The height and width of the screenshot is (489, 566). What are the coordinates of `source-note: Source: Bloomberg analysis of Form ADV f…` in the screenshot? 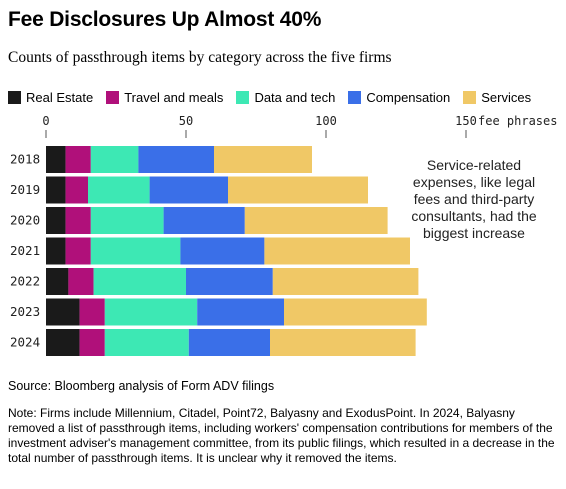 It's located at (141, 386).